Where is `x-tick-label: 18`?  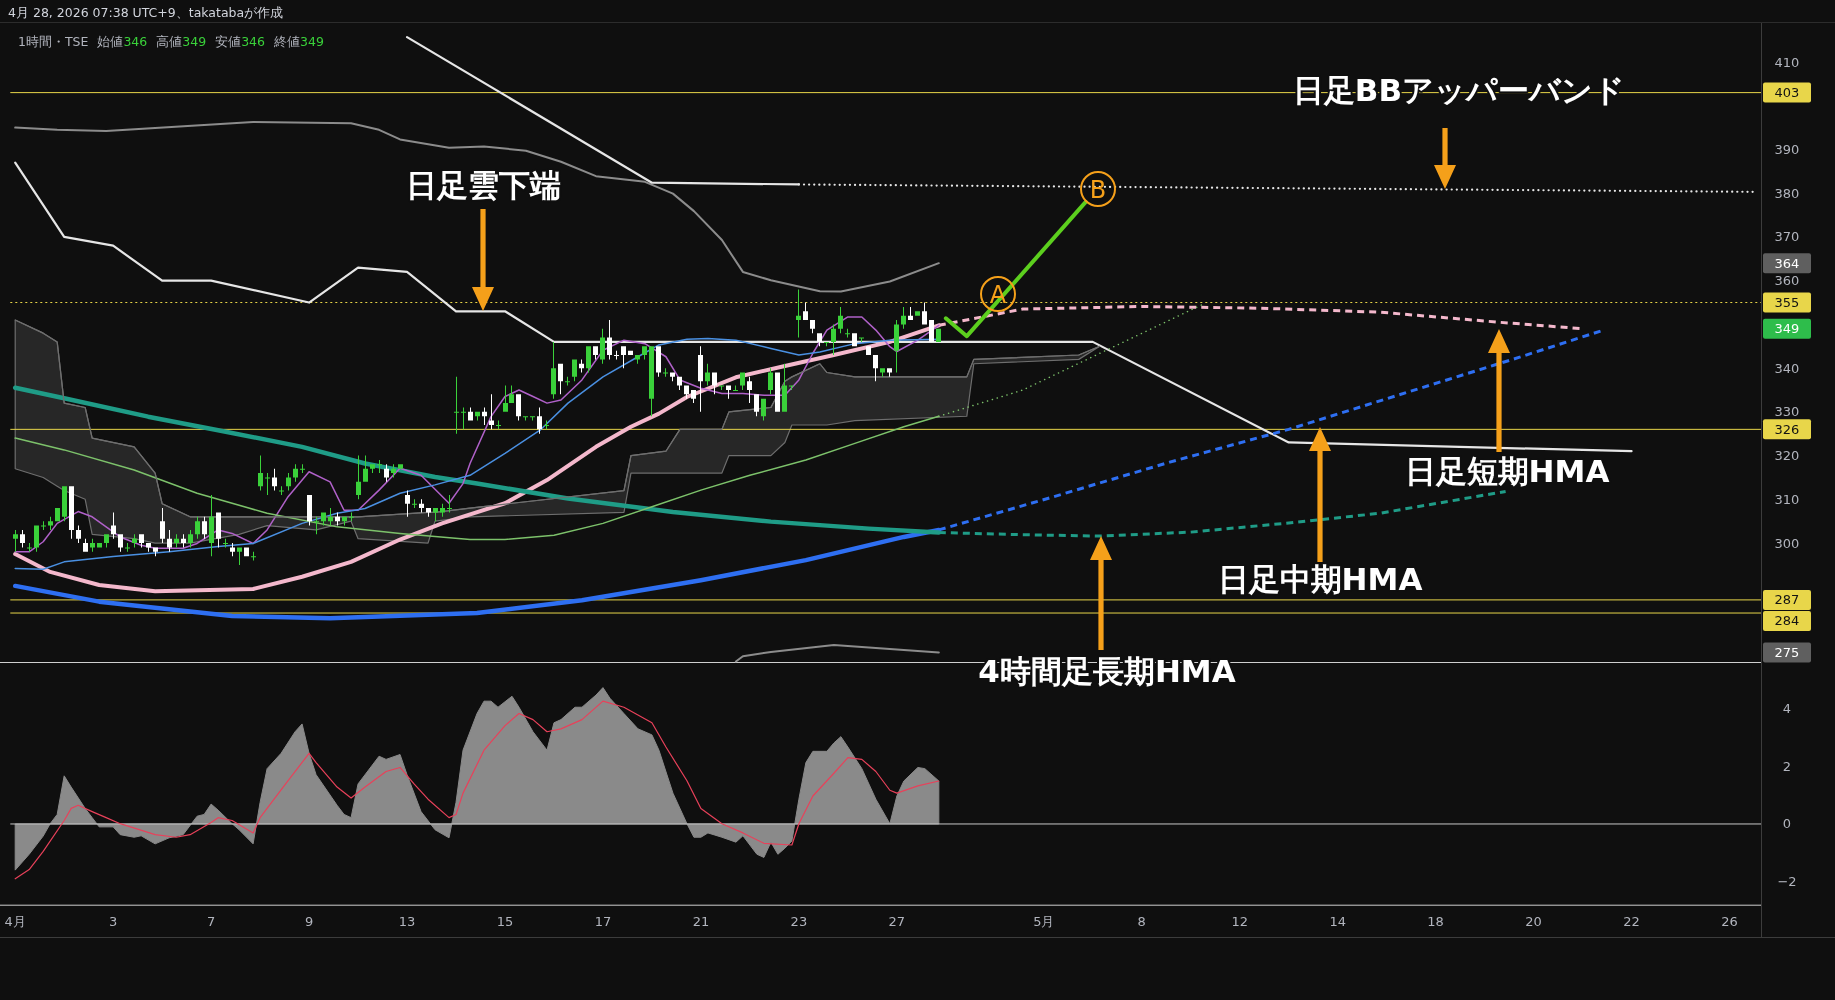 x-tick-label: 18 is located at coordinates (1435, 922).